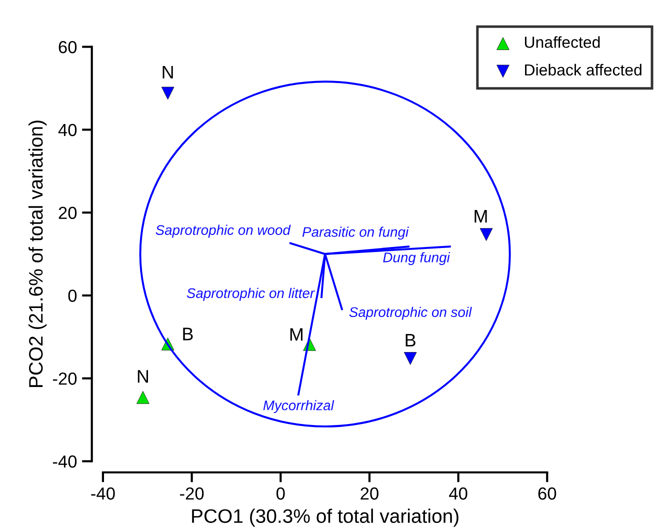 This screenshot has height=532, width=660. I want to click on annotation: Saprotrophic on litter, so click(251, 294).